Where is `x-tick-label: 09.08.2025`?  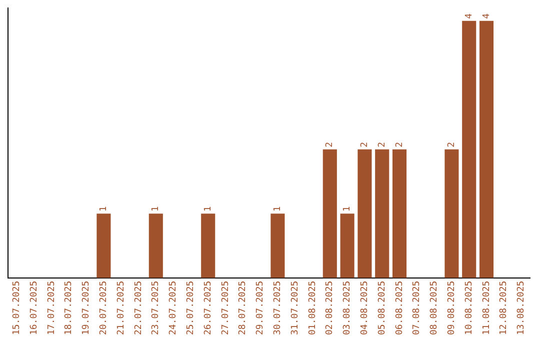
x-tick-label: 09.08.2025 is located at coordinates (452, 308).